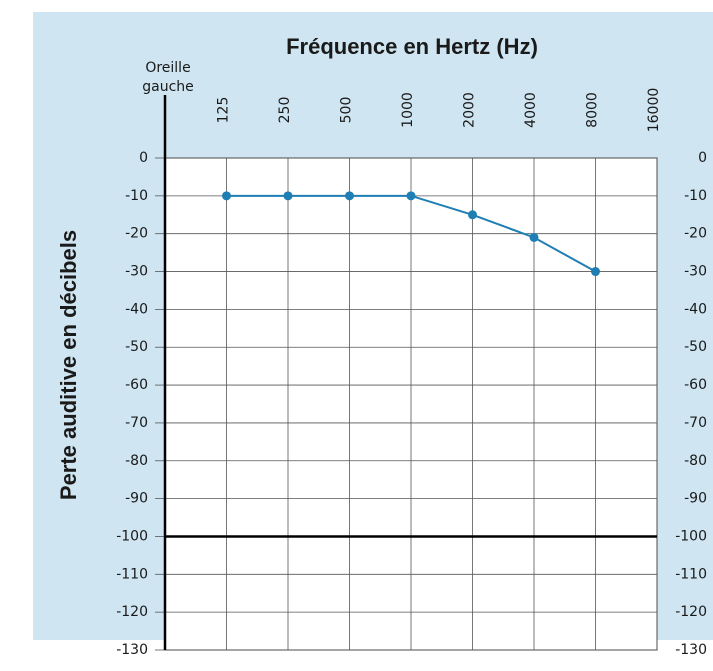  I want to click on y-tick-label: -130, so click(132, 650).